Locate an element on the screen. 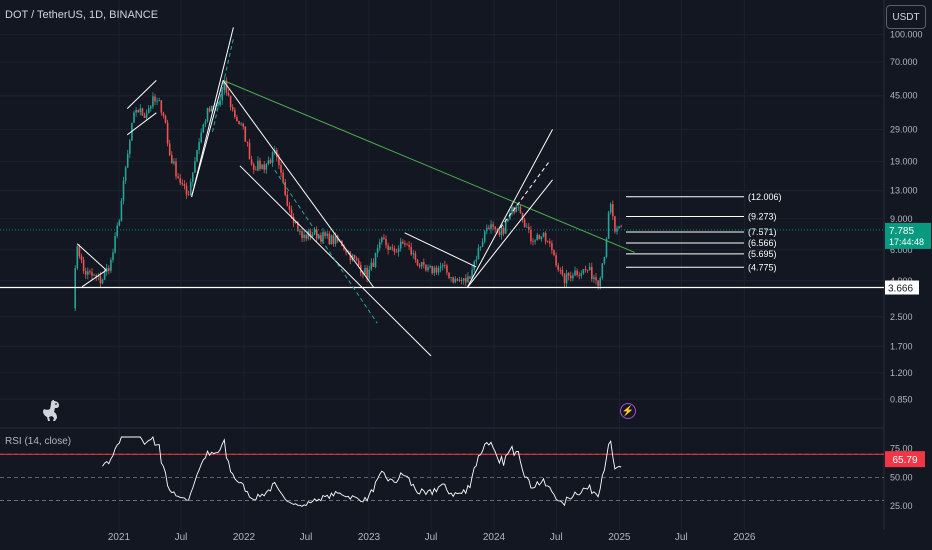  support-badge-text: 3.666 is located at coordinates (900, 289).